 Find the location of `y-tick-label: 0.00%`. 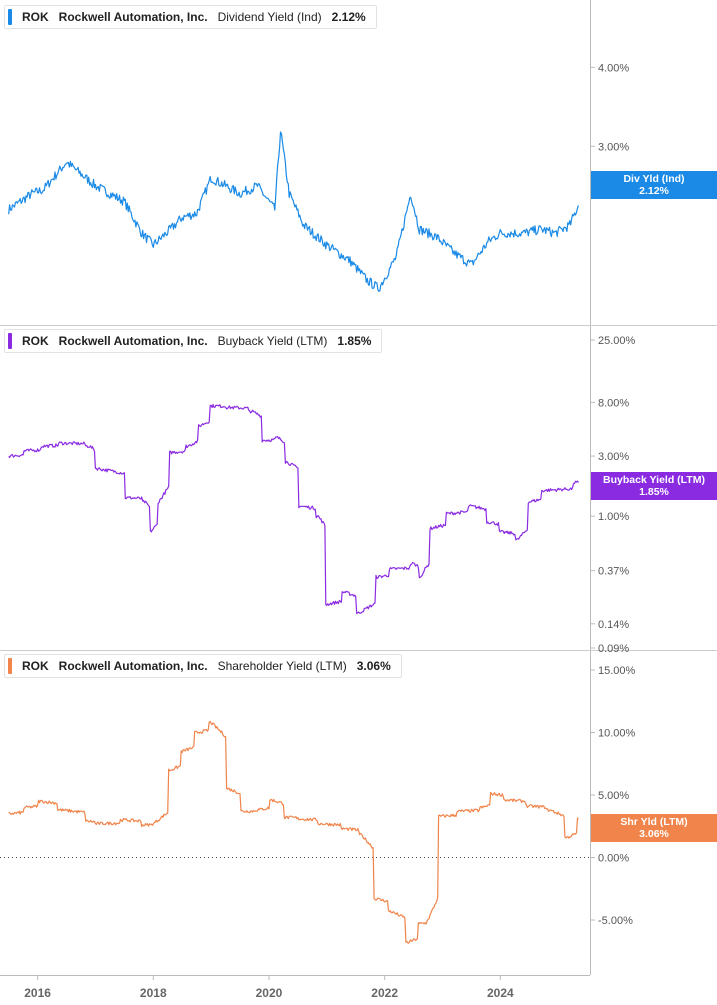

y-tick-label: 0.00% is located at coordinates (613, 859).